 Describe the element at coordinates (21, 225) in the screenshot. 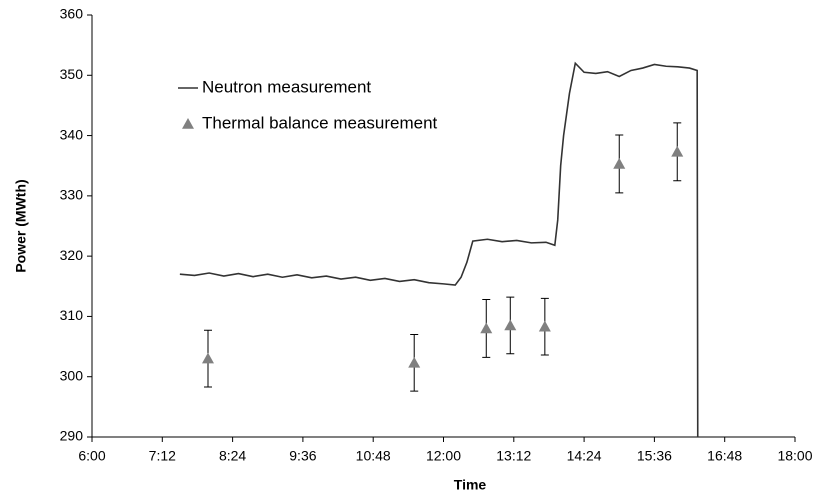

I see `y-axis-title: Power (MWth)` at that location.